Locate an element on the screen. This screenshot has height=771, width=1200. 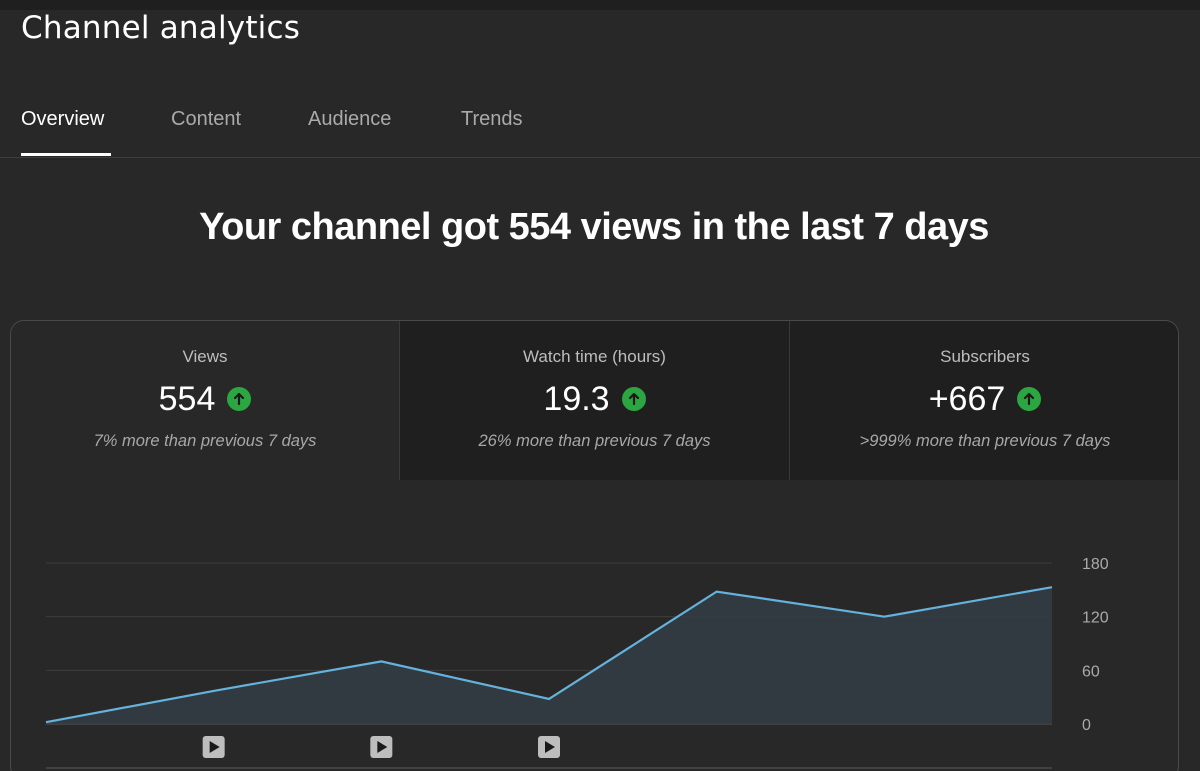
metric-value: +667 is located at coordinates (967, 398).